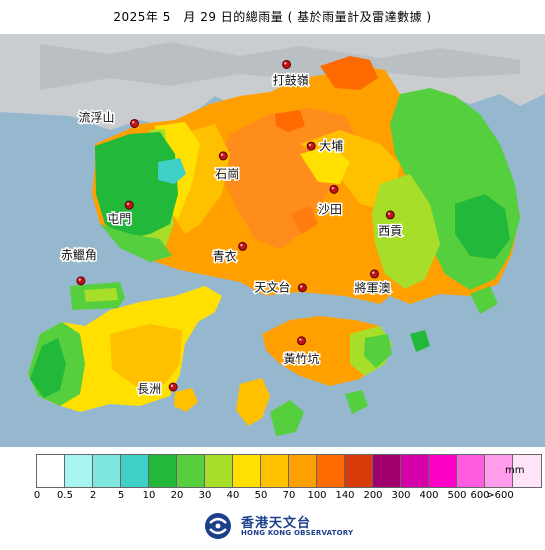 This screenshot has width=545, height=550. I want to click on station-marker-wong-chuk-hang, so click(302, 341).